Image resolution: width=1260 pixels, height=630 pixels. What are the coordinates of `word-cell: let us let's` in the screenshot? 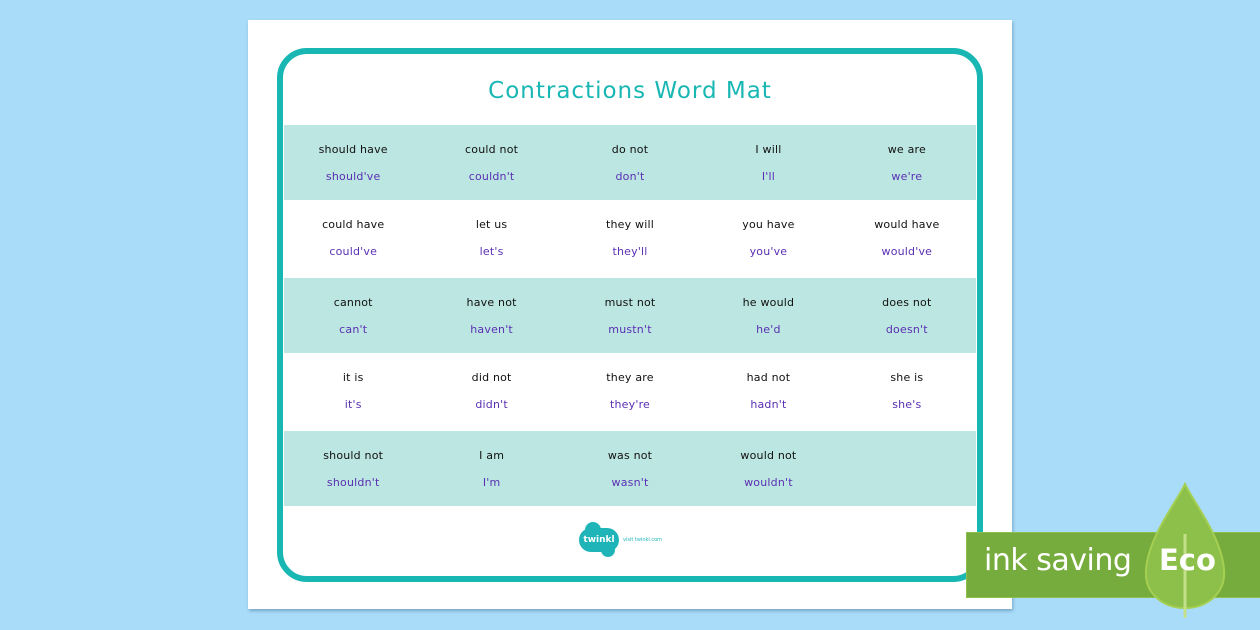 It's located at (491, 239).